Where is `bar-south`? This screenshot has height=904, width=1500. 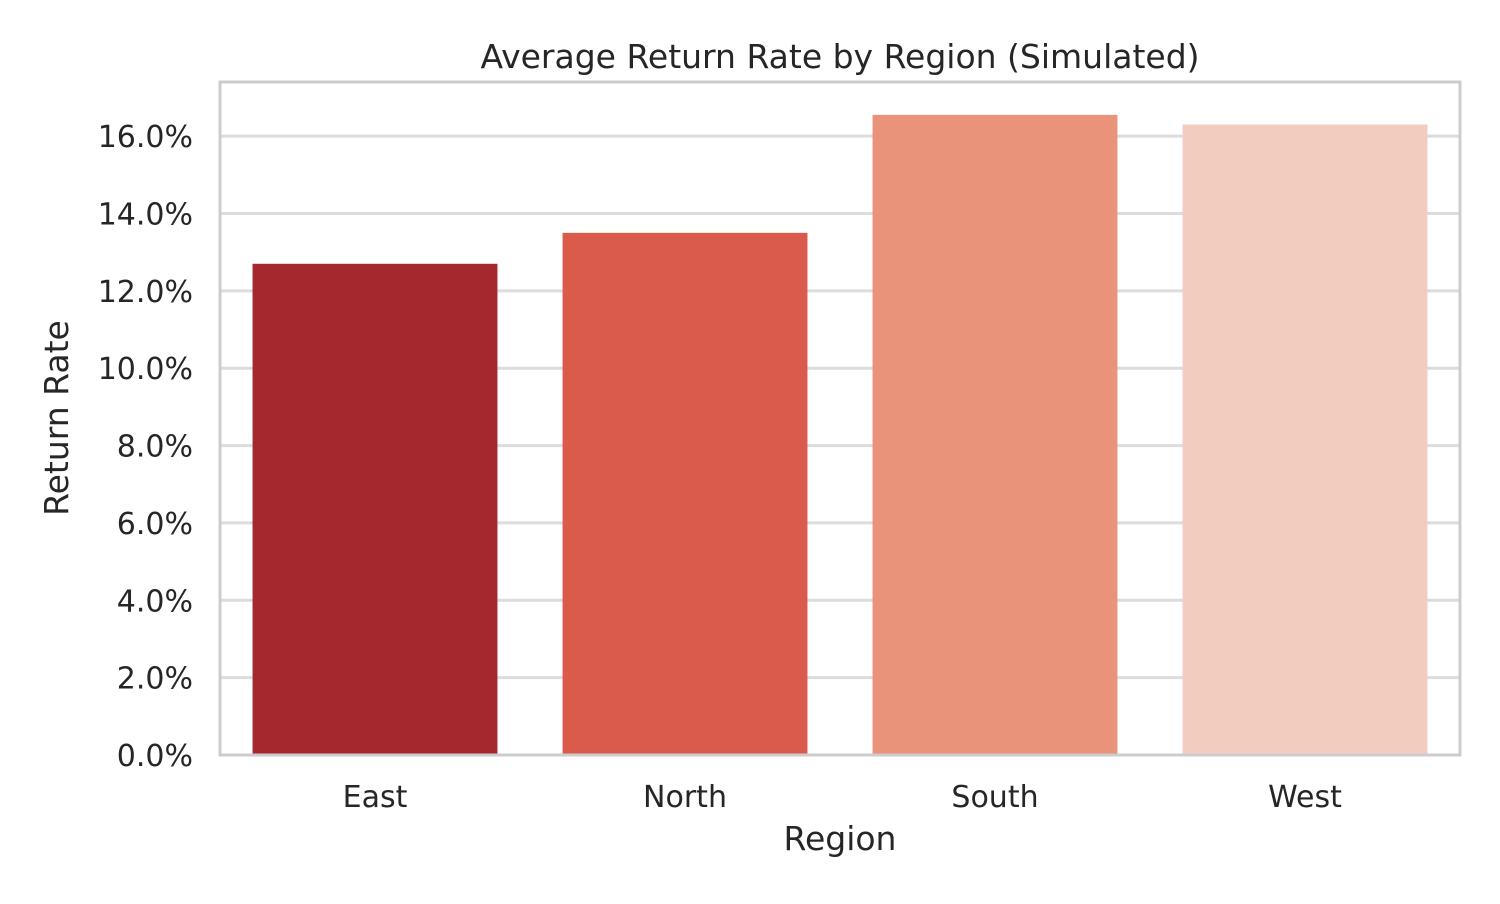 bar-south is located at coordinates (995, 434).